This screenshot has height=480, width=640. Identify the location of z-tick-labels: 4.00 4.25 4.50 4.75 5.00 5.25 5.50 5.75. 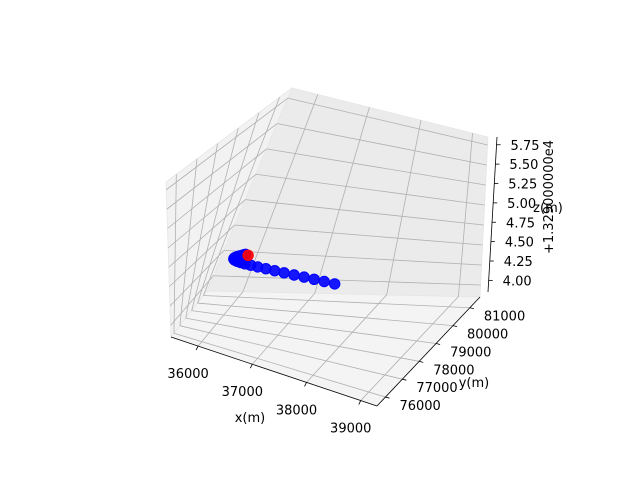
(521, 214).